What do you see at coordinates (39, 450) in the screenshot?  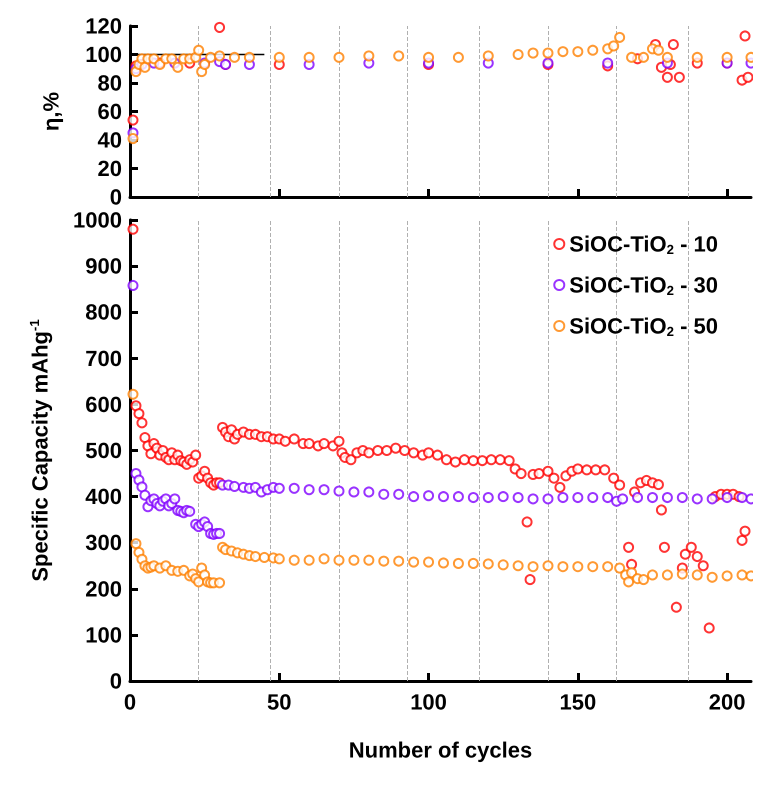 I see `y-axis-title: Specific Capacity mAhg-1` at bounding box center [39, 450].